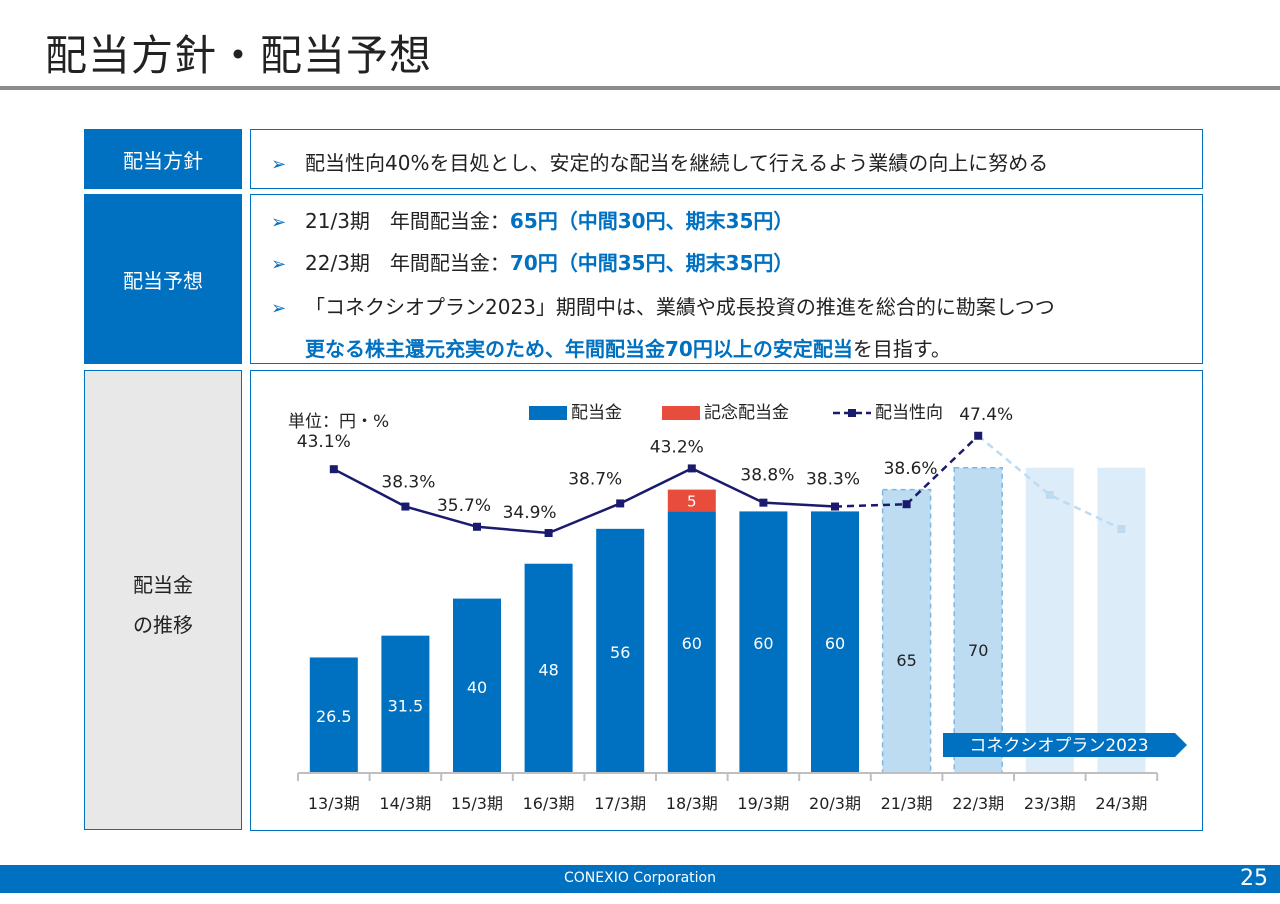 Image resolution: width=1280 pixels, height=904 pixels. What do you see at coordinates (163, 600) in the screenshot?
I see `chart-section-label: 配当金 の推移` at bounding box center [163, 600].